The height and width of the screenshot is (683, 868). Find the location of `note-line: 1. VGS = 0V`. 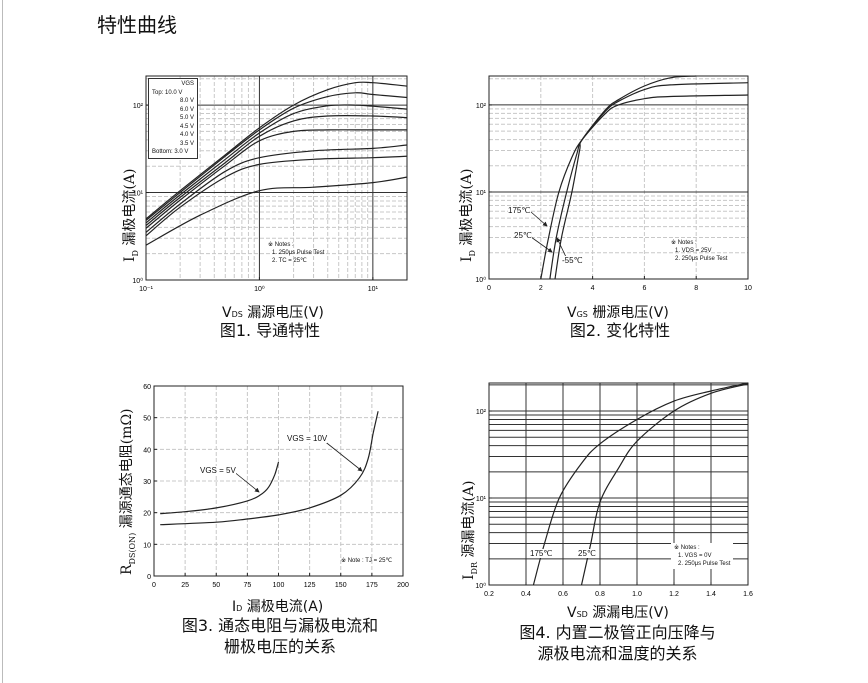

note-line: 1. VGS = 0V is located at coordinates (695, 556).